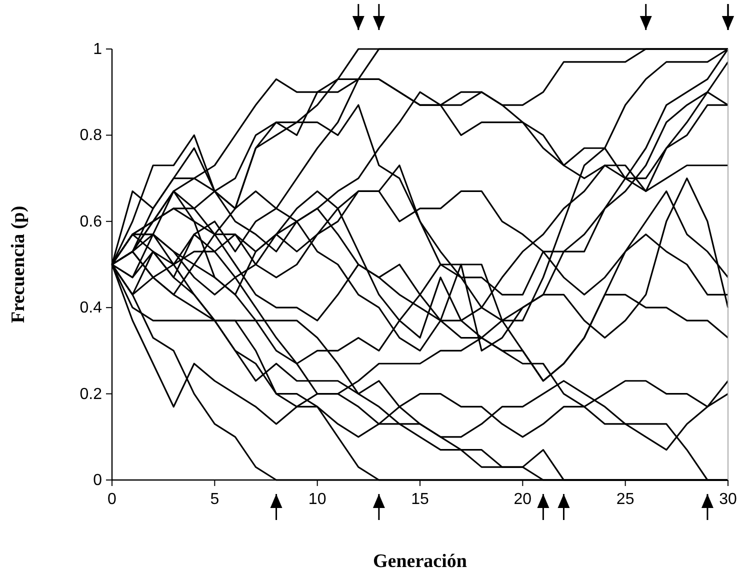 The width and height of the screenshot is (741, 581). I want to click on x-tick-label: 30, so click(728, 499).